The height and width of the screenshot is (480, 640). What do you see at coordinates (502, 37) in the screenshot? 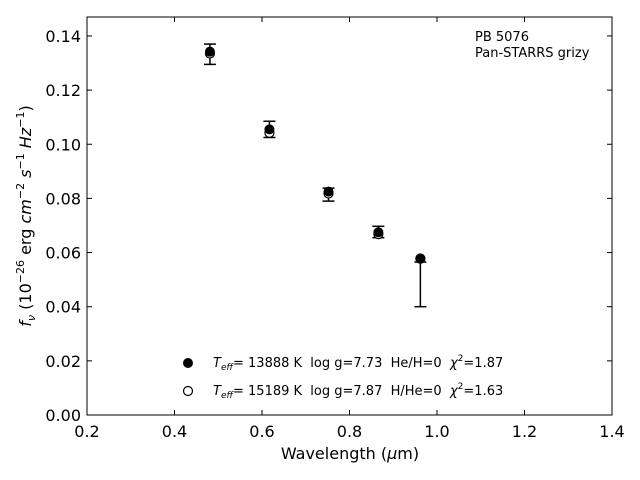
I see `annotation-star-name: PB 5076` at bounding box center [502, 37].